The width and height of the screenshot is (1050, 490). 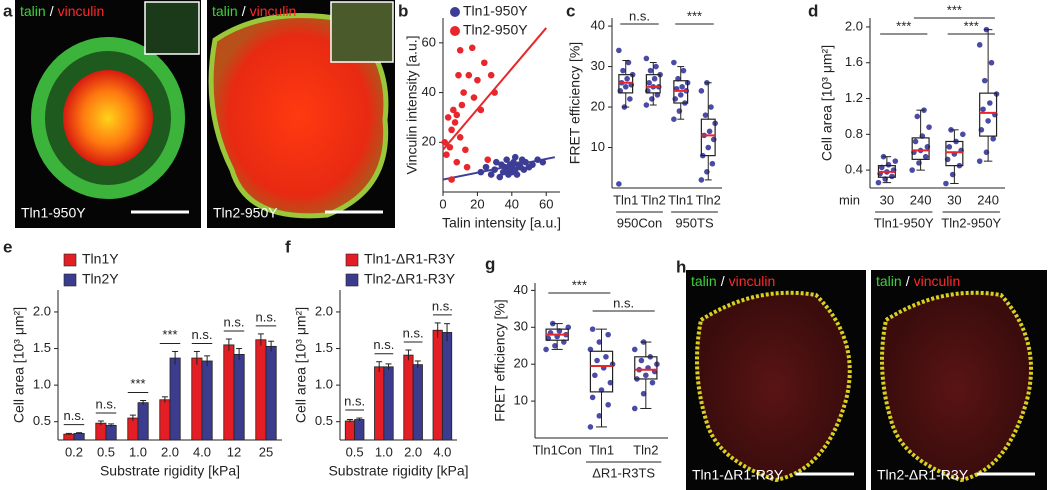 I want to click on legend-label: Tln2-ΔR1-R3Y, so click(x=410, y=279).